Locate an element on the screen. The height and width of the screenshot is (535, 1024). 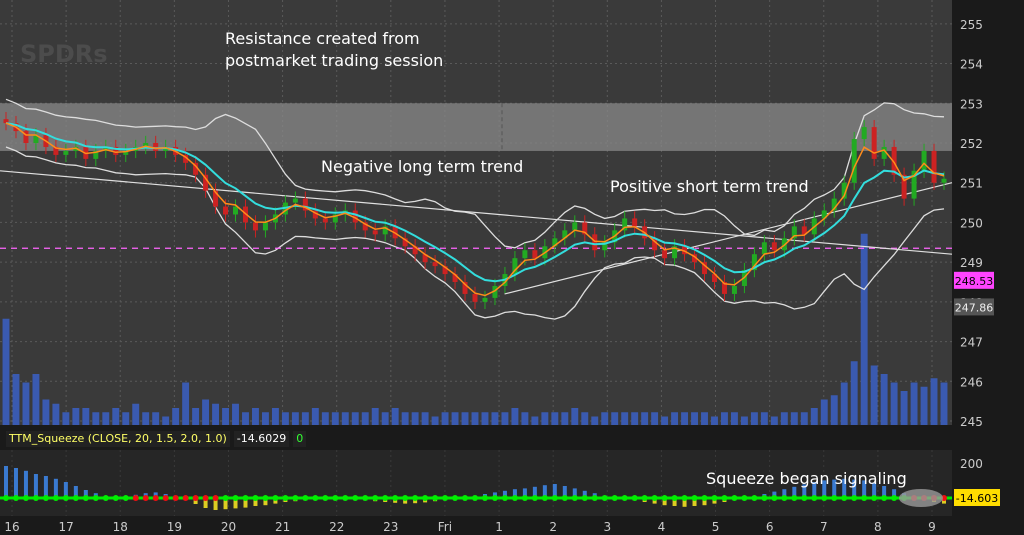
price-tick-label: 246 is located at coordinates (971, 382).